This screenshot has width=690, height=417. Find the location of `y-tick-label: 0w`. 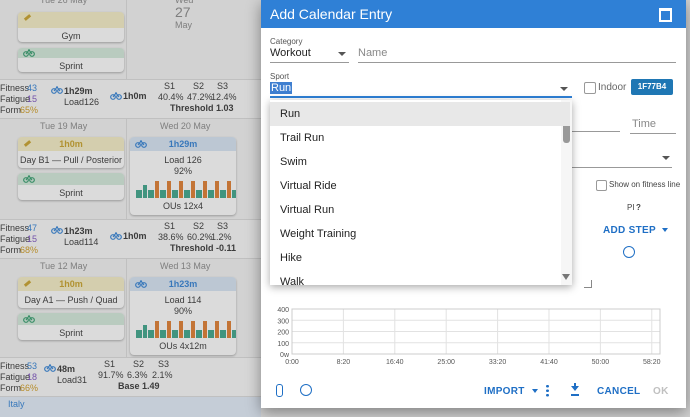

y-tick-label: 0w is located at coordinates (285, 355).